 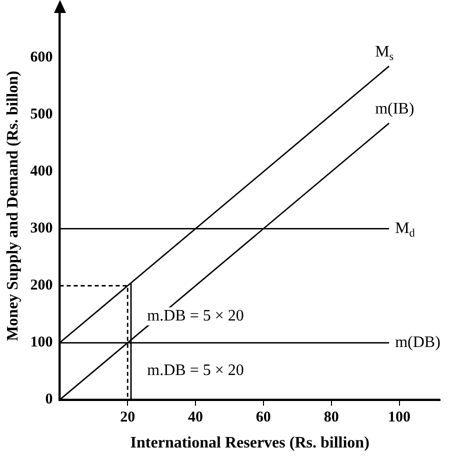 What do you see at coordinates (41, 114) in the screenshot?
I see `y-tick-label: 500` at bounding box center [41, 114].